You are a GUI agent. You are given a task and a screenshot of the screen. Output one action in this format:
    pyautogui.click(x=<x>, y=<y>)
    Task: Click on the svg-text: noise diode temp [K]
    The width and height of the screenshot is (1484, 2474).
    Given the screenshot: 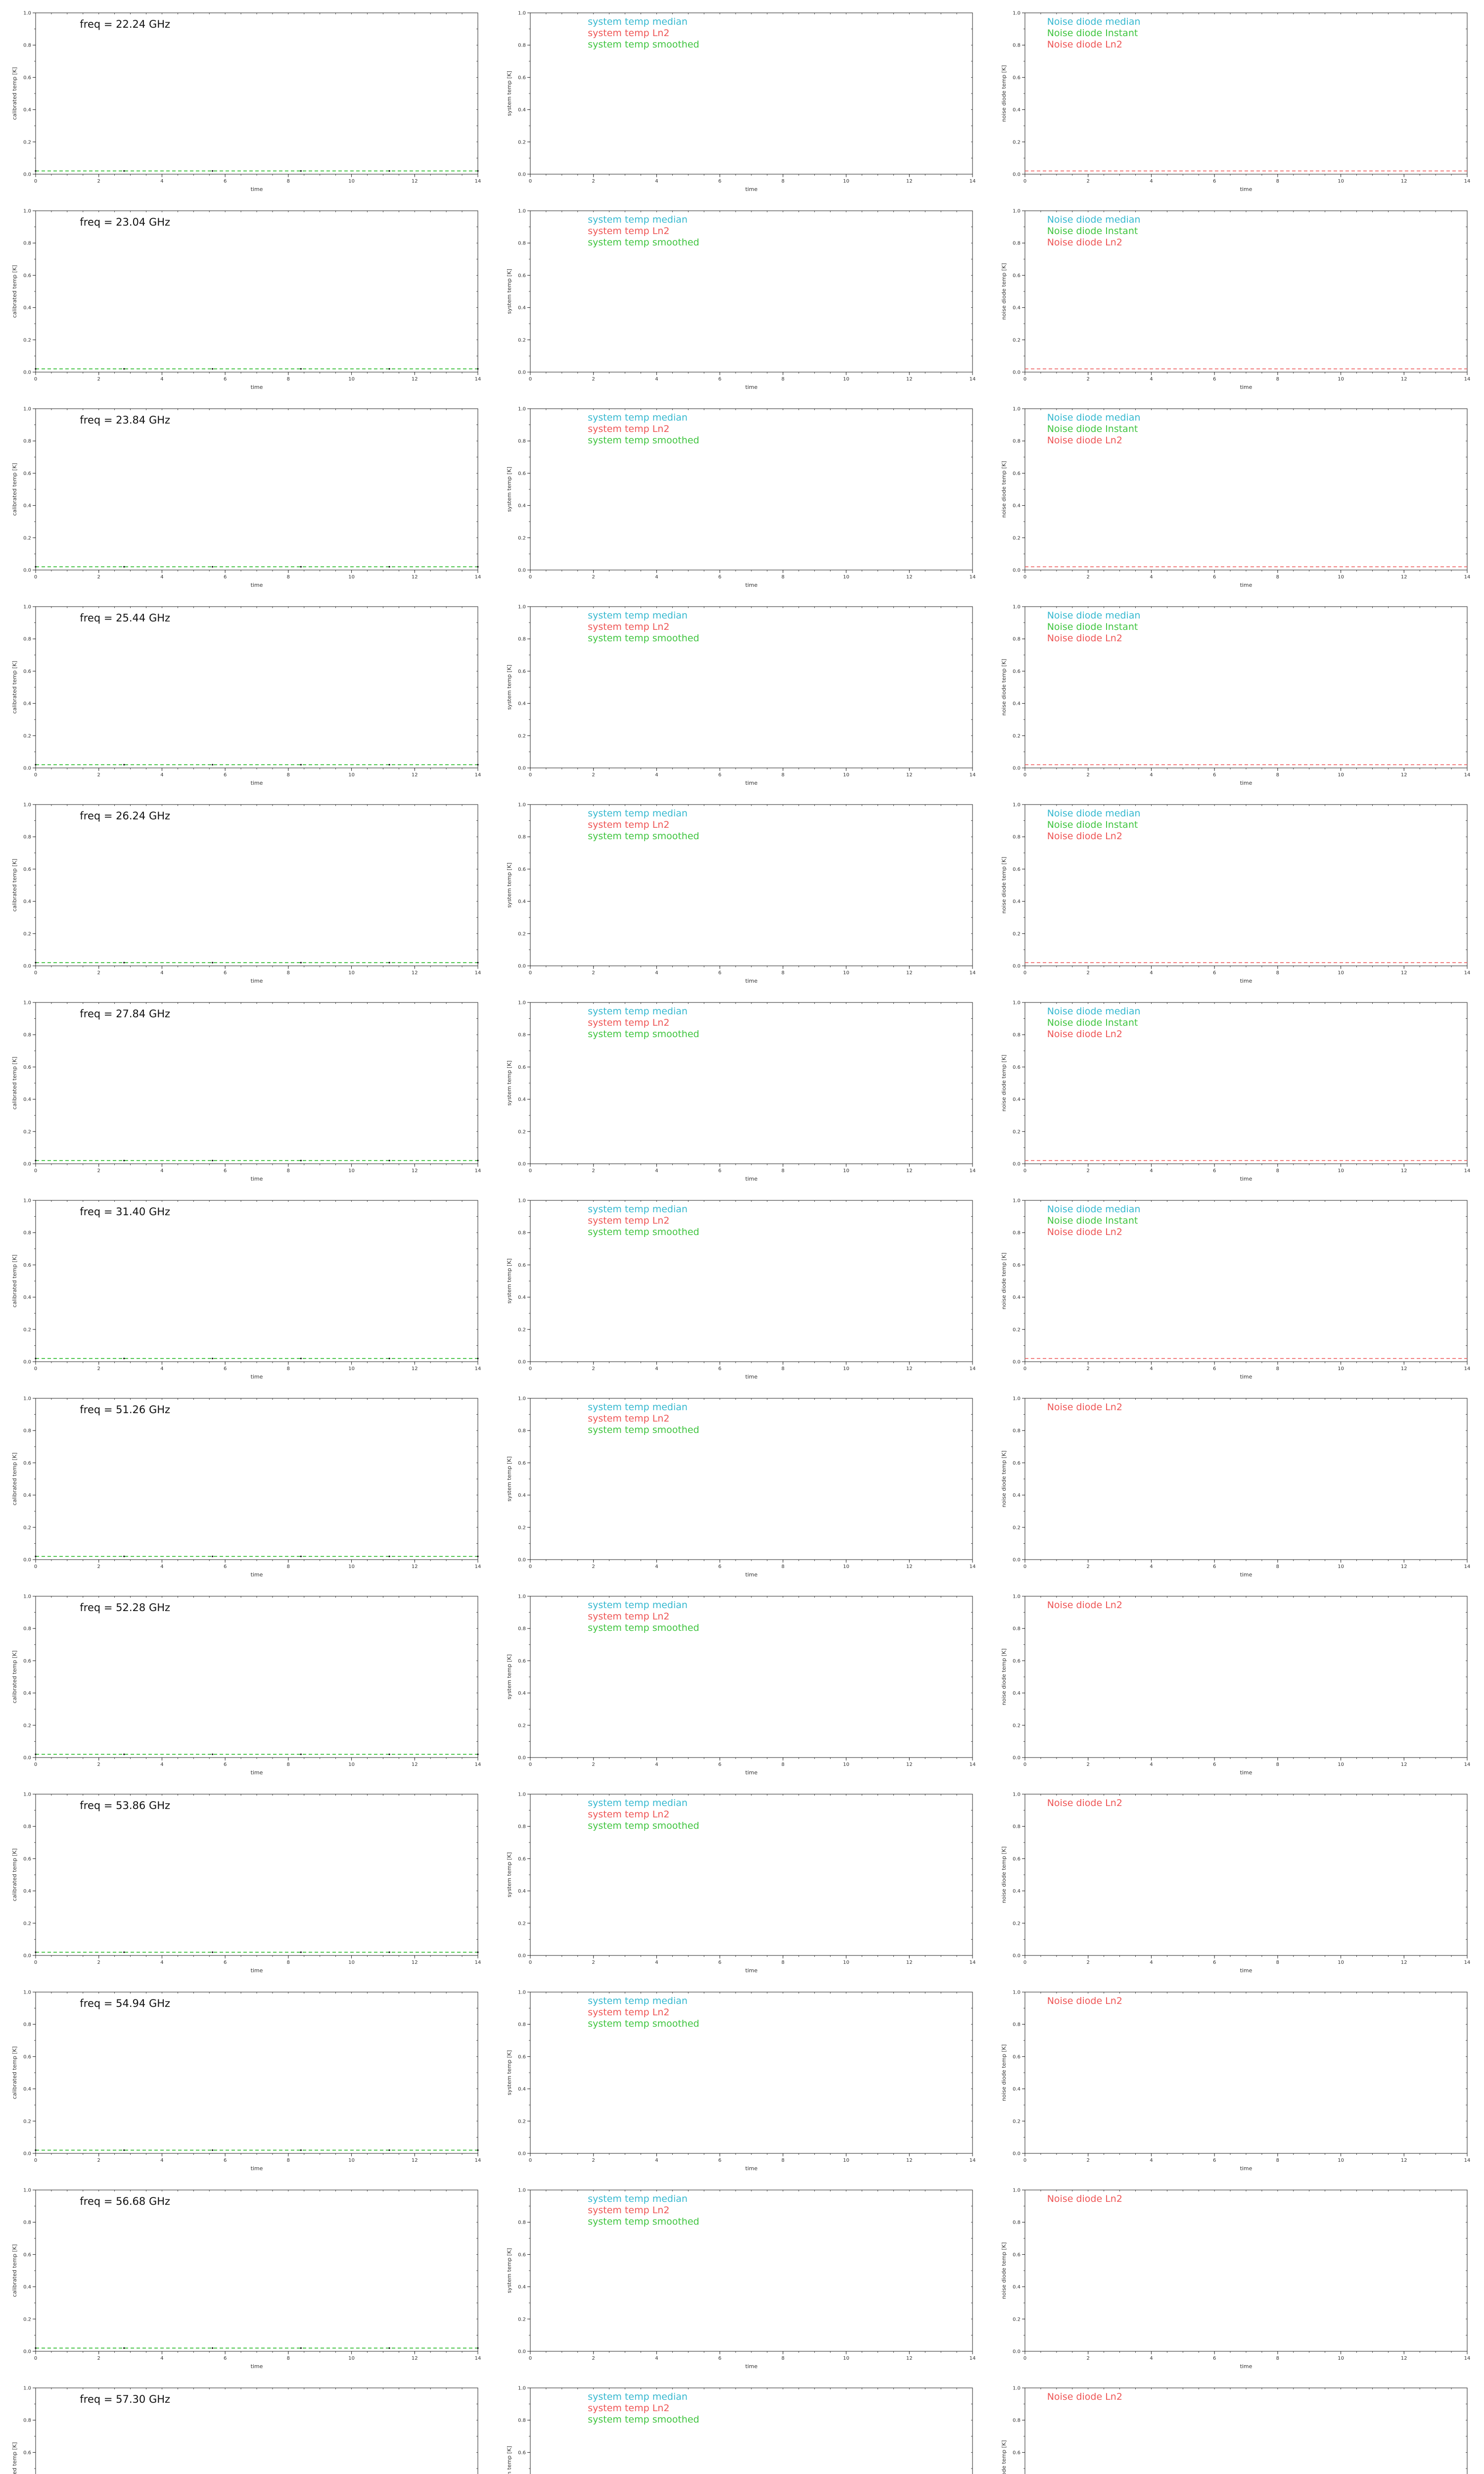 What is the action you would take?
    pyautogui.click(x=1004, y=1875)
    